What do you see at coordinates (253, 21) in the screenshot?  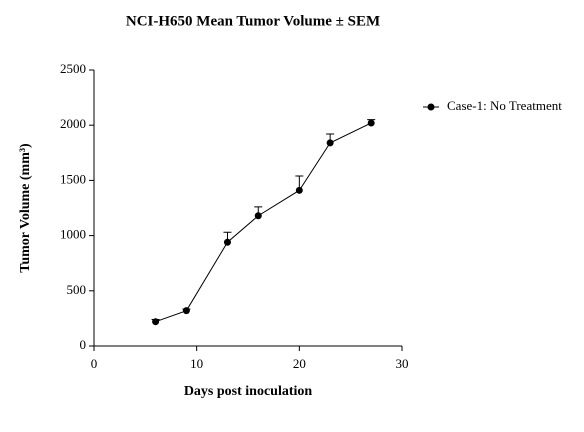 I see `chart-title: NCI-H650 Mean Tumor Volume ± SEM` at bounding box center [253, 21].